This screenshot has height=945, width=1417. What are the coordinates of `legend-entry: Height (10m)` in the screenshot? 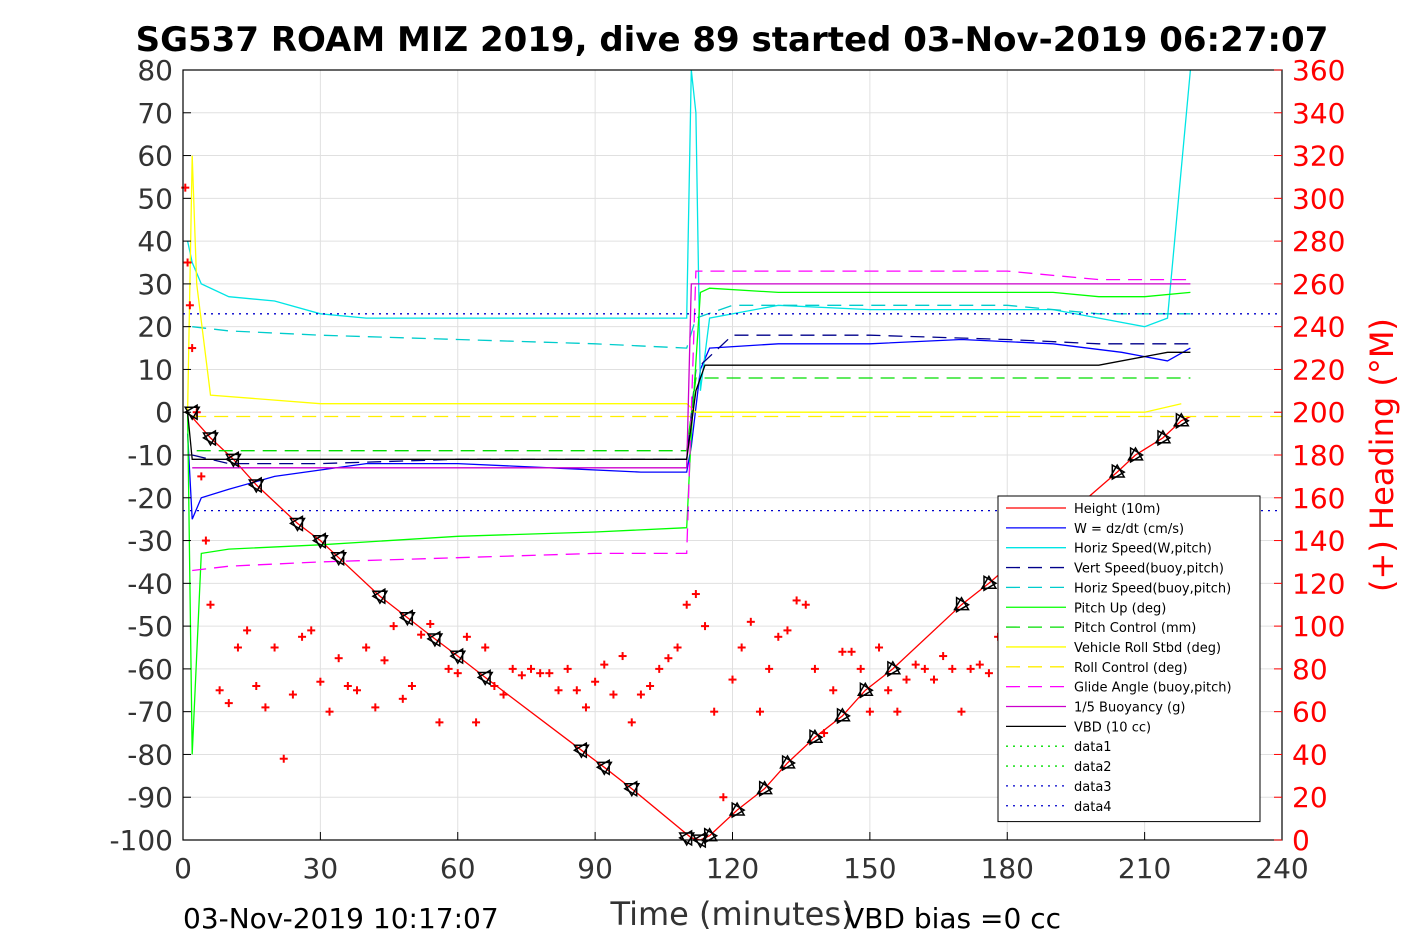 It's located at (1117, 509).